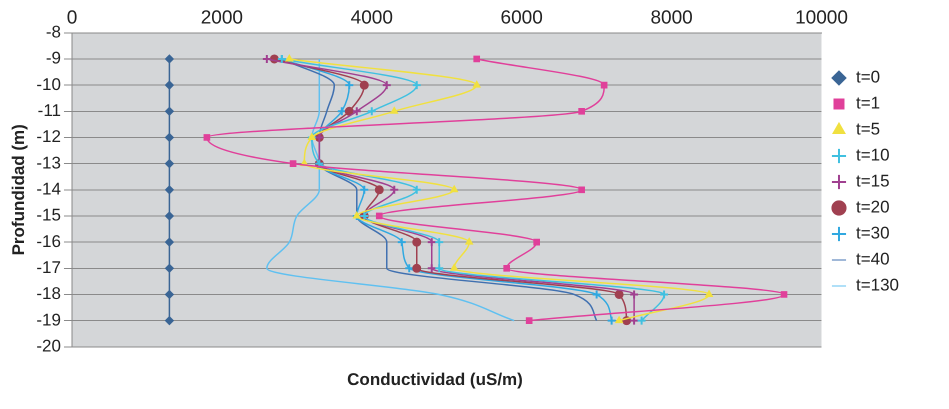 The width and height of the screenshot is (949, 409). I want to click on x-tick-label: 6000, so click(521, 18).